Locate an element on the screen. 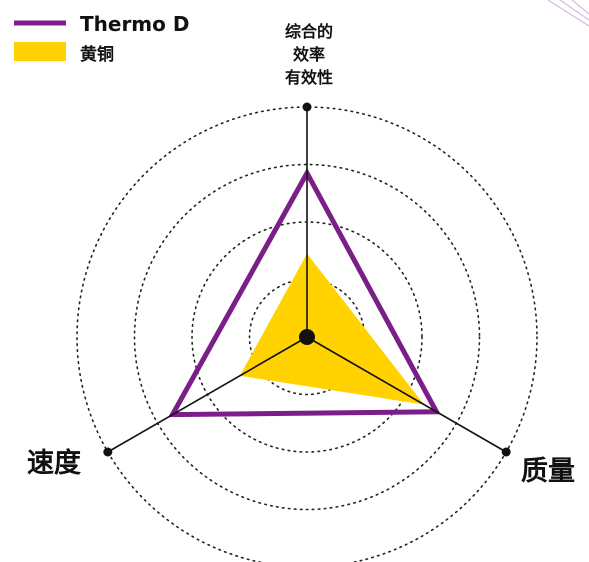 The width and height of the screenshot is (589, 562). axis-label-1: 质量 is located at coordinates (548, 471).